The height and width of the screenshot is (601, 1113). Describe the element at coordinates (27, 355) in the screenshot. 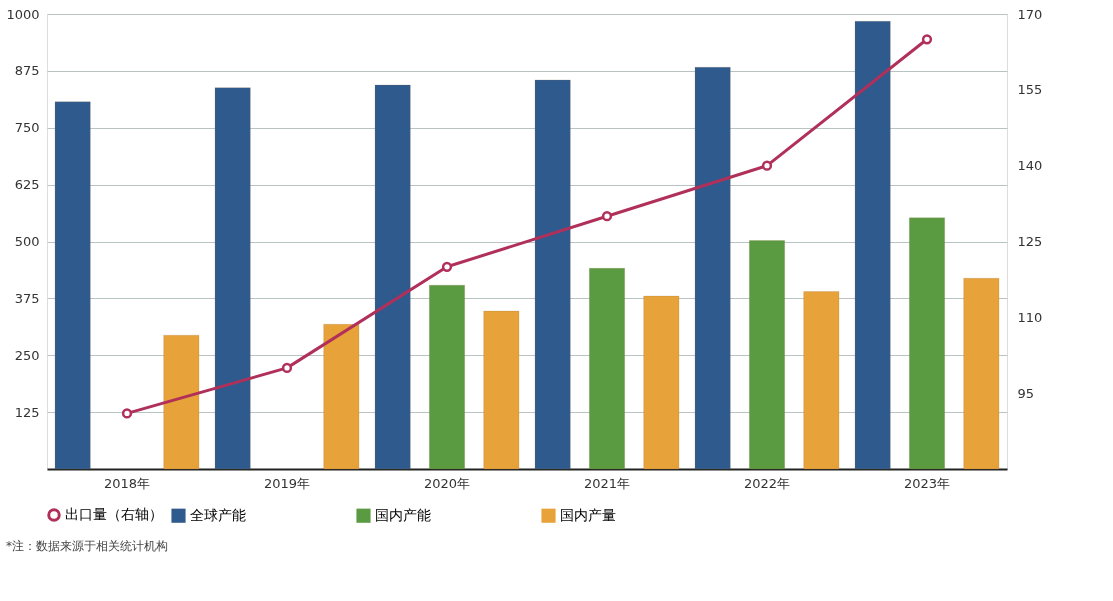

I see `y-tick-label: 250` at that location.